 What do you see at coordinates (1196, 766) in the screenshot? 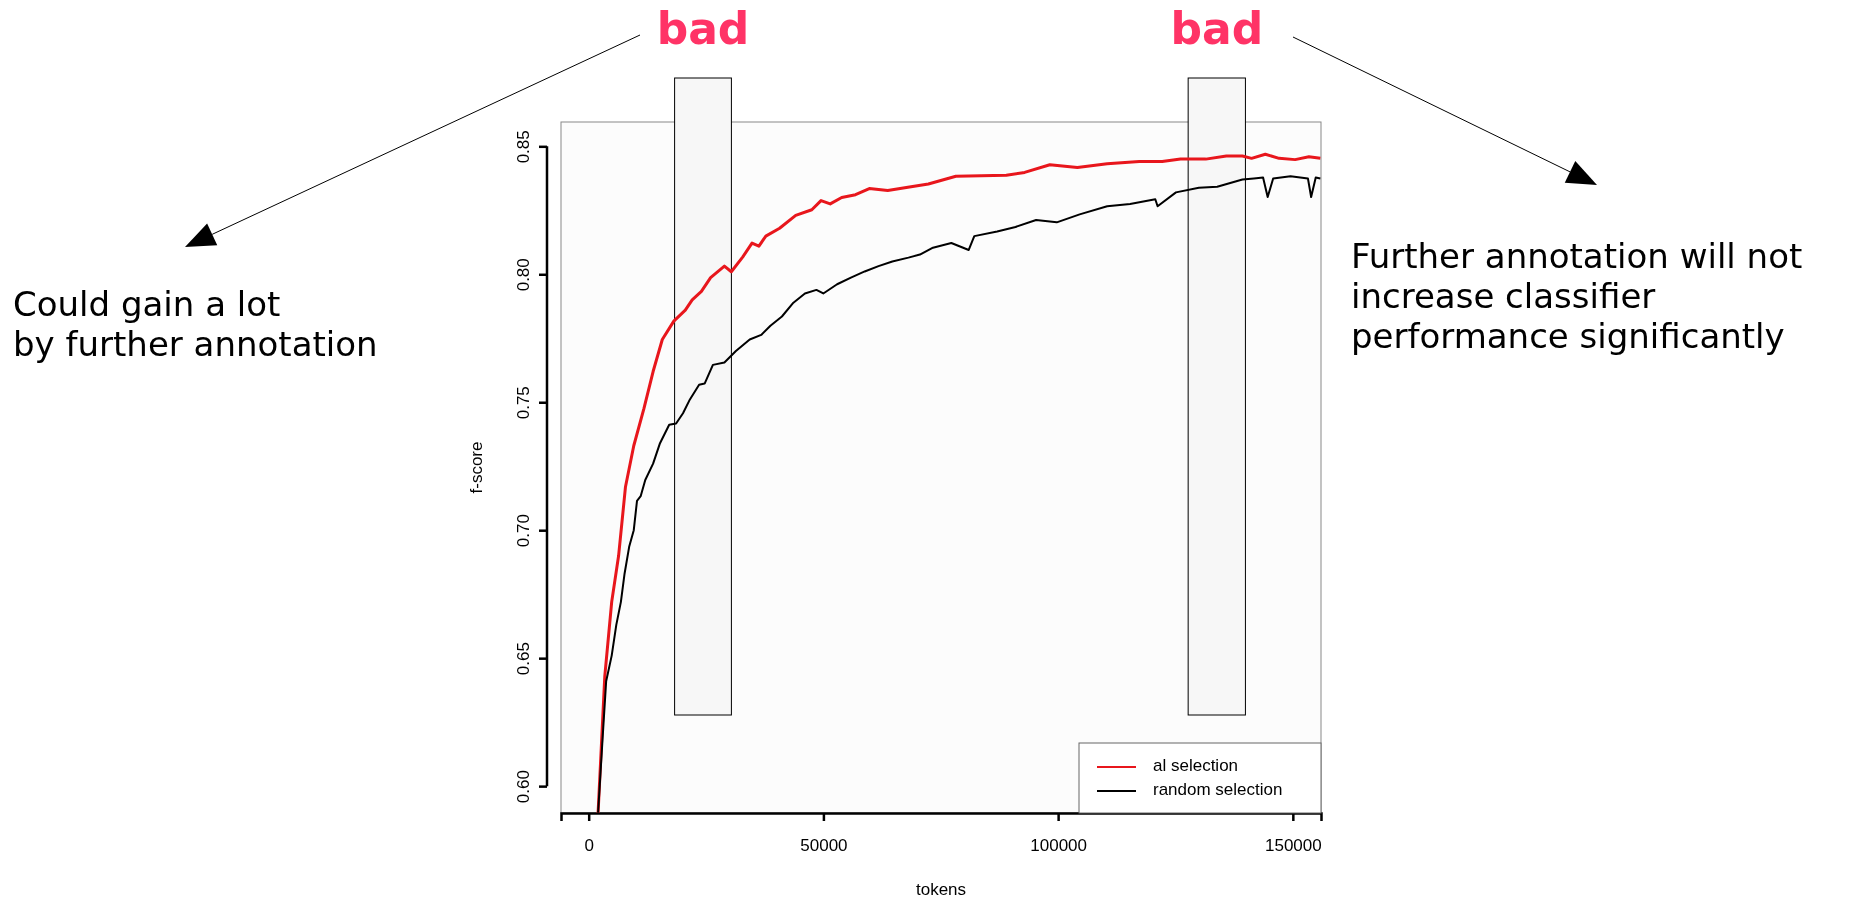
I see `legend-label: al selection` at bounding box center [1196, 766].